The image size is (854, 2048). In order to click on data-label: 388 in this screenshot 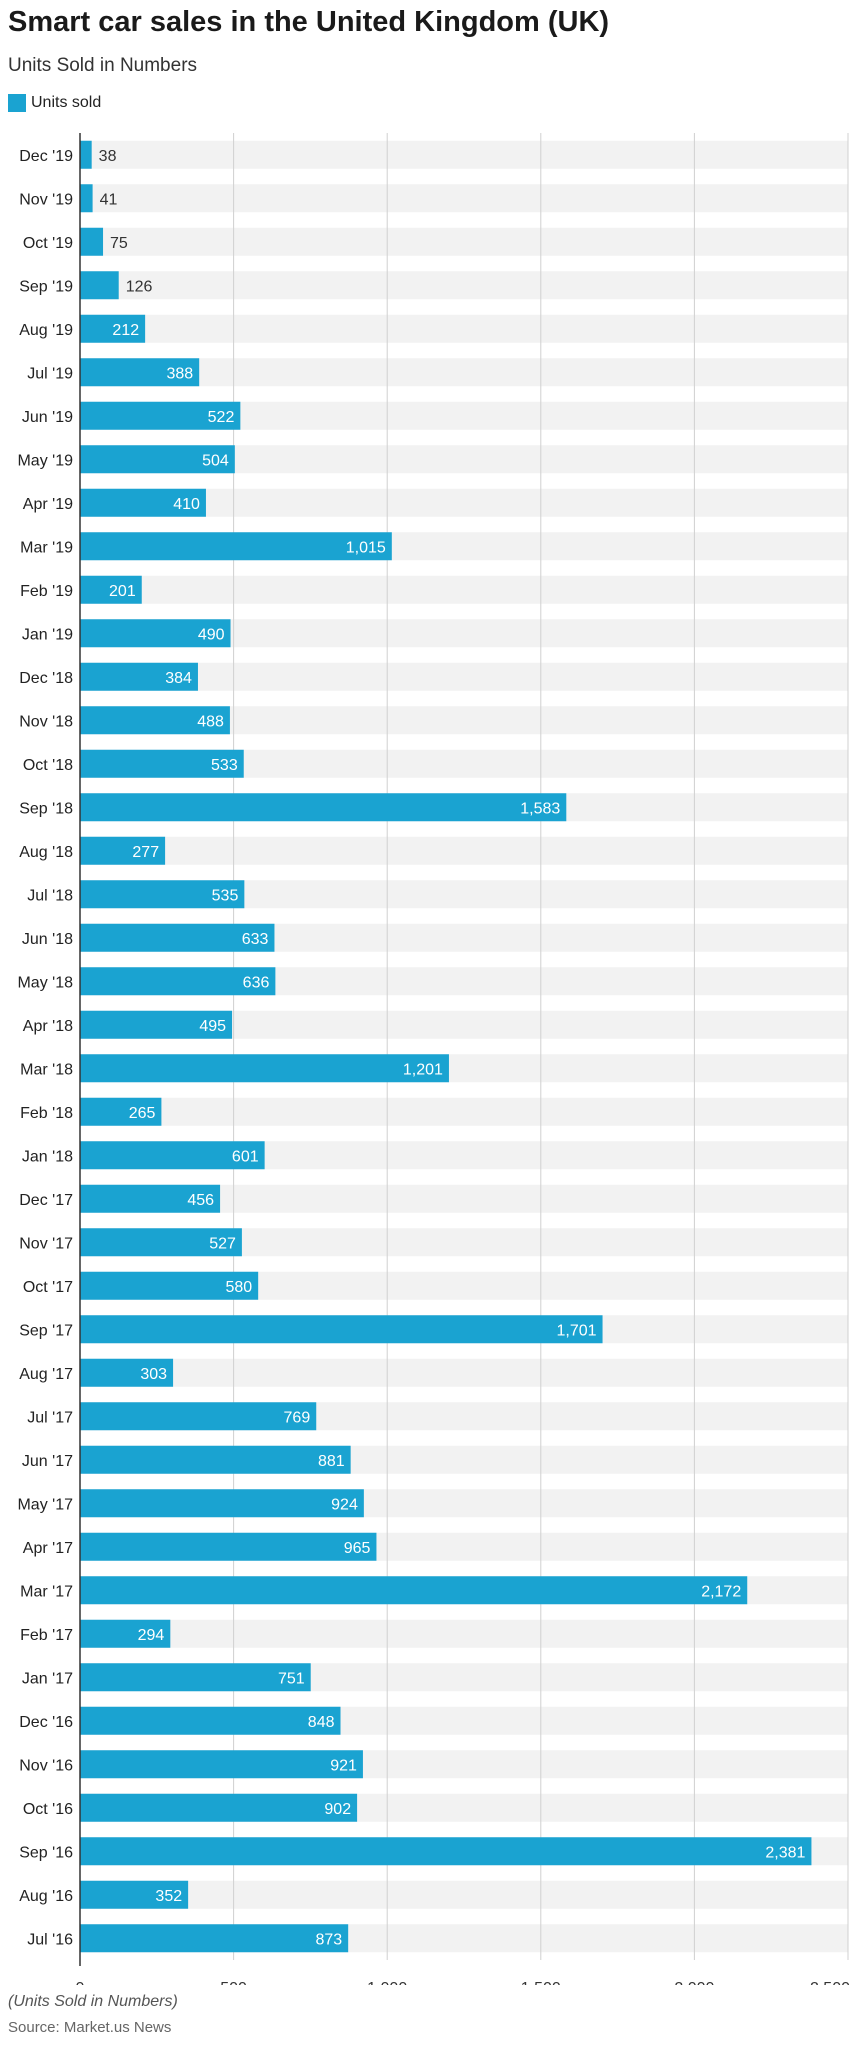, I will do `click(179, 373)`.